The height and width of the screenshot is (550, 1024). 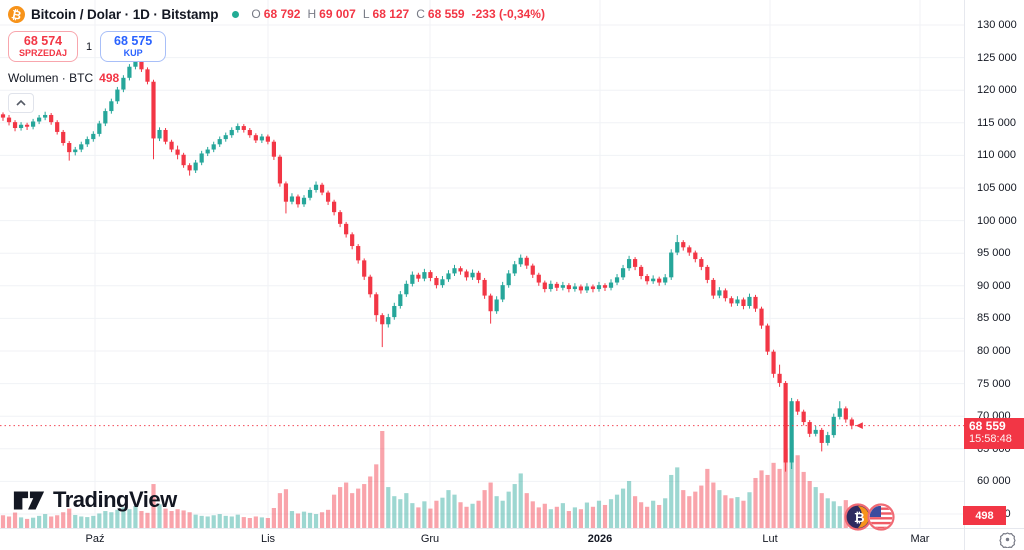 What do you see at coordinates (994, 481) in the screenshot?
I see `price-tick-label: 60 000` at bounding box center [994, 481].